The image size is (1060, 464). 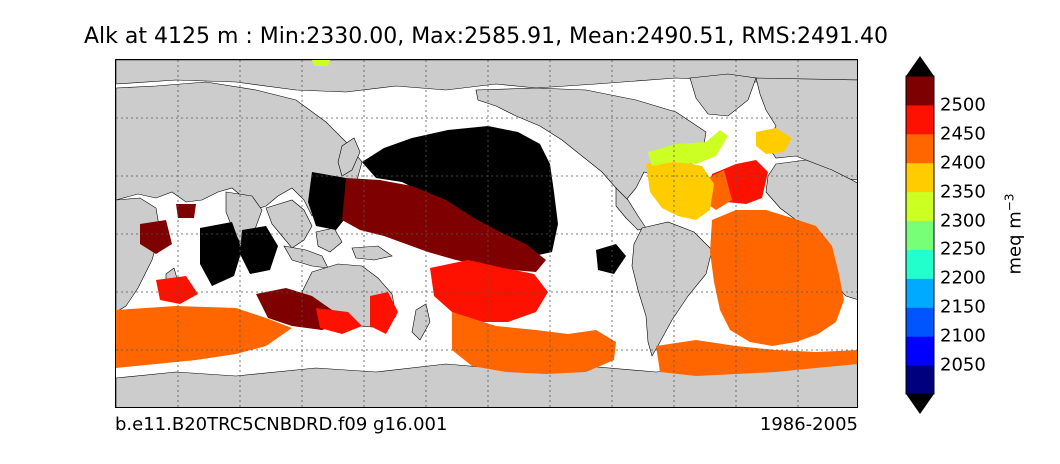 I want to click on field-yellowgreen-north-atlantic, so click(x=688, y=148).